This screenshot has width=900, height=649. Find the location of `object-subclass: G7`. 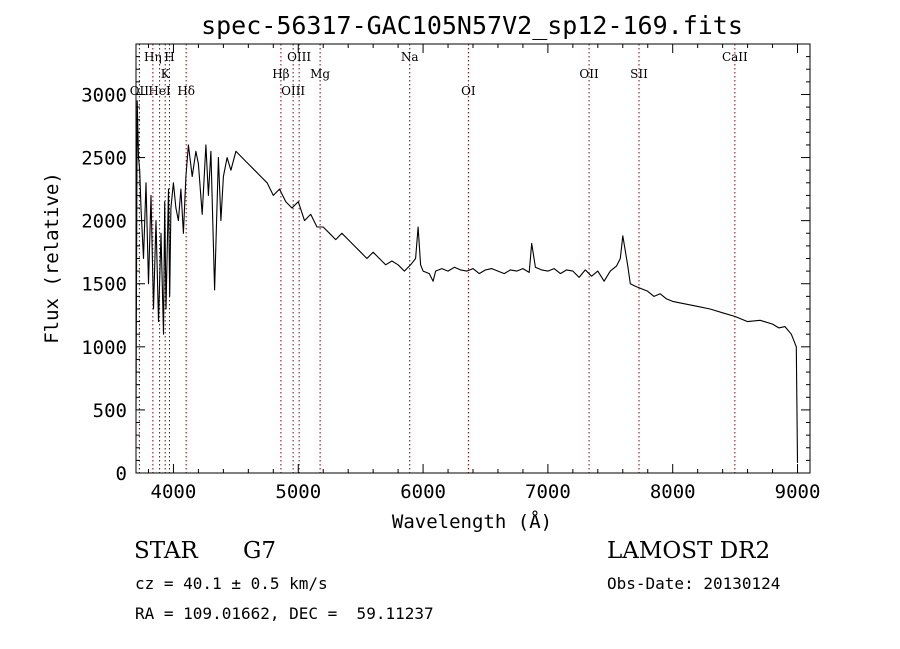

object-subclass: G7 is located at coordinates (260, 551).